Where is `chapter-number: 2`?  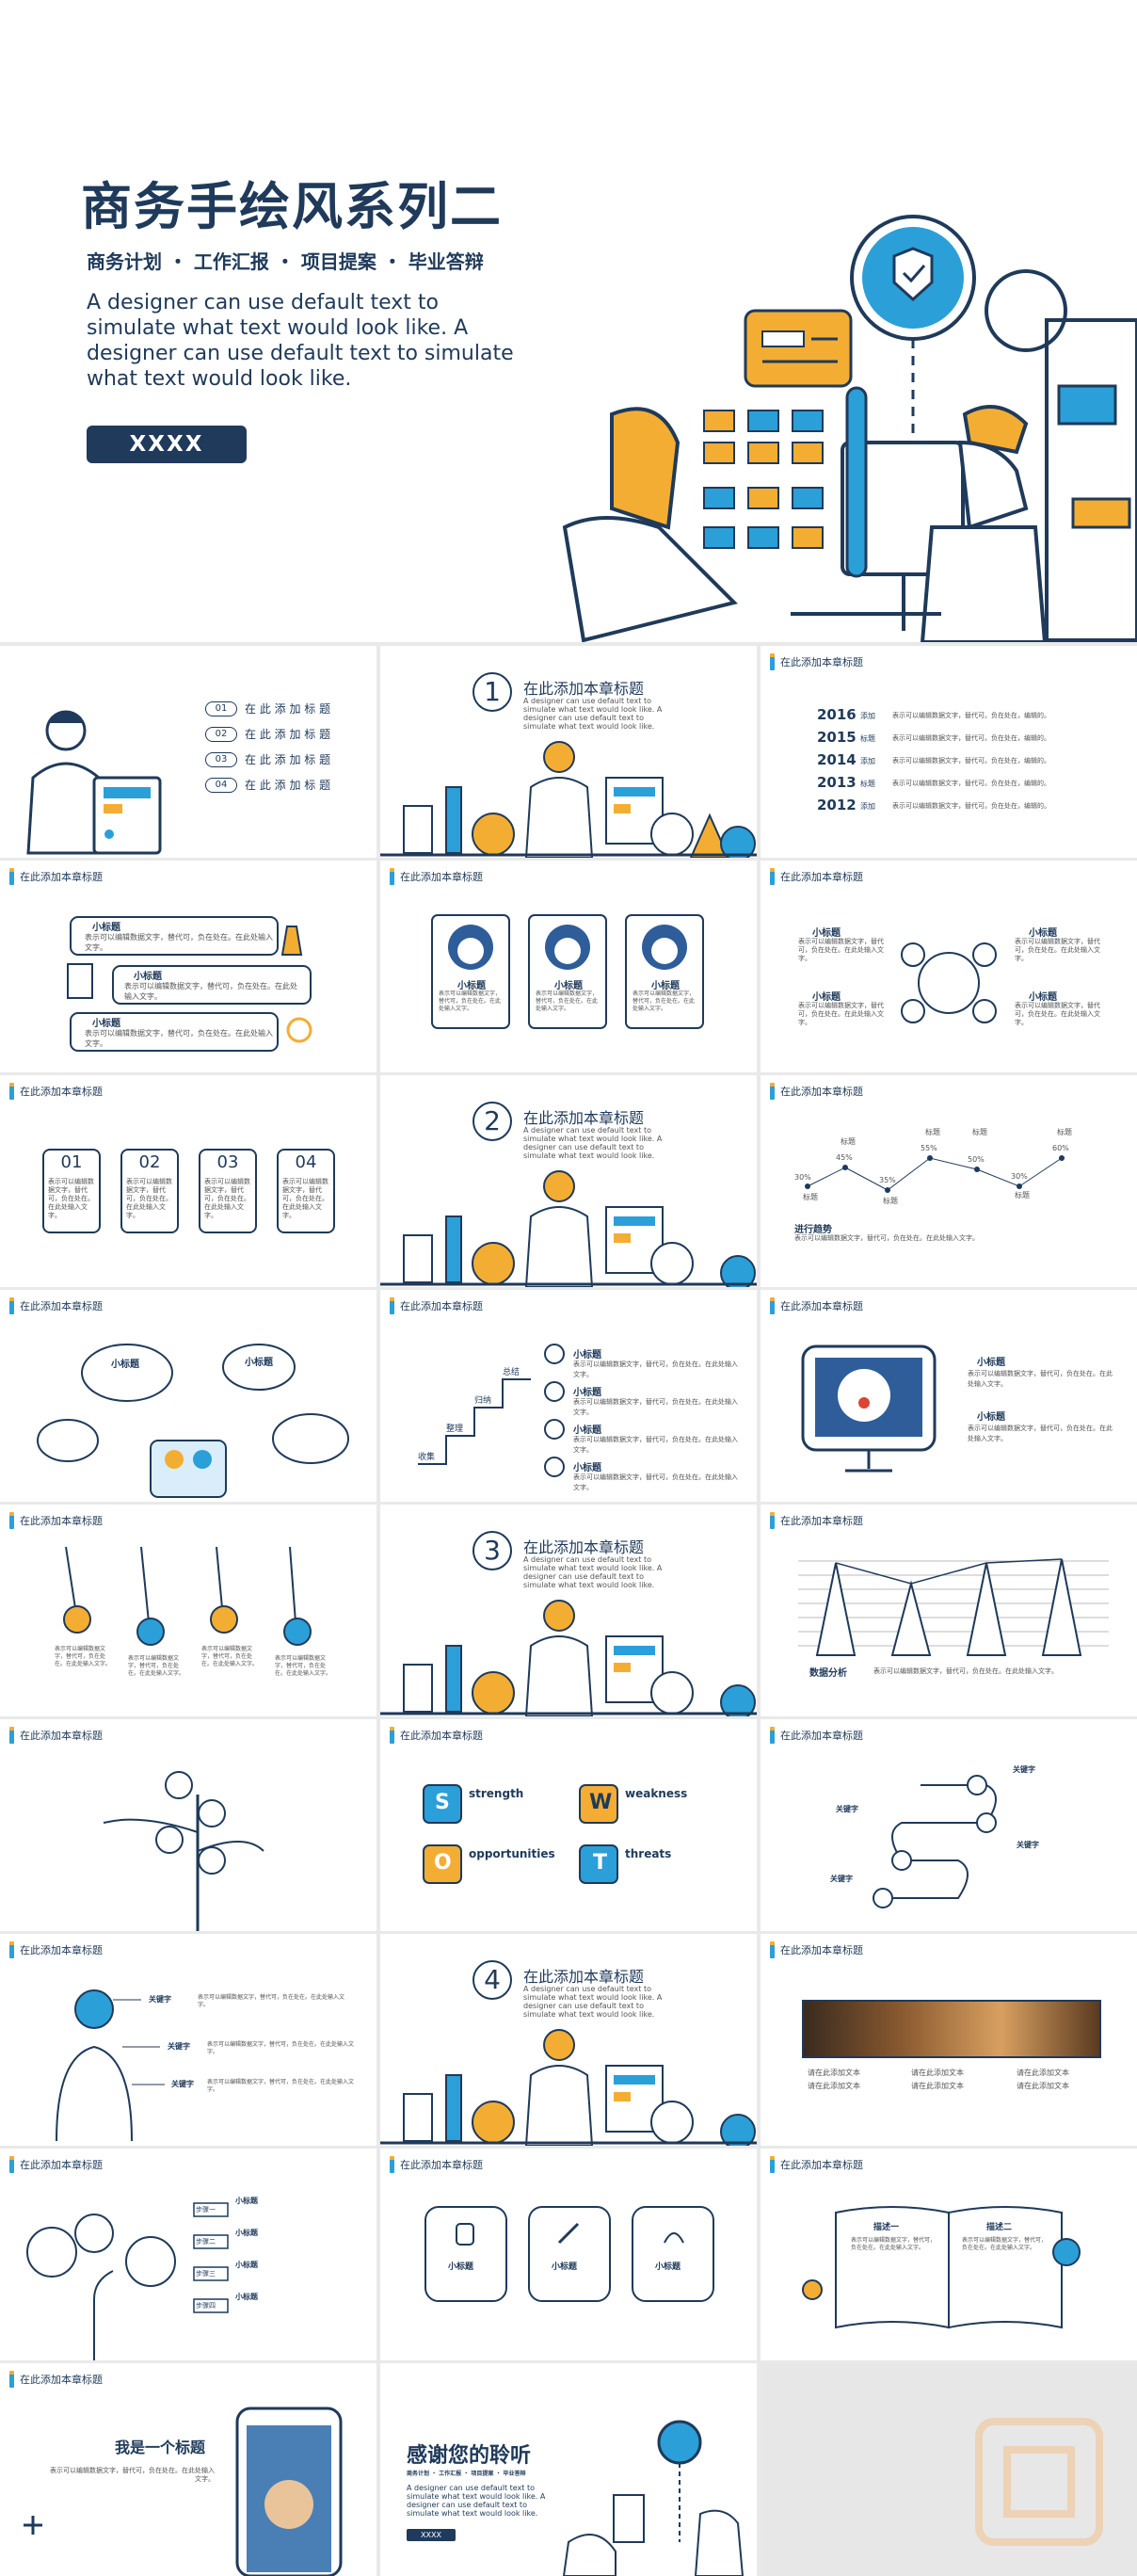
chapter-number: 2 is located at coordinates (492, 1121).